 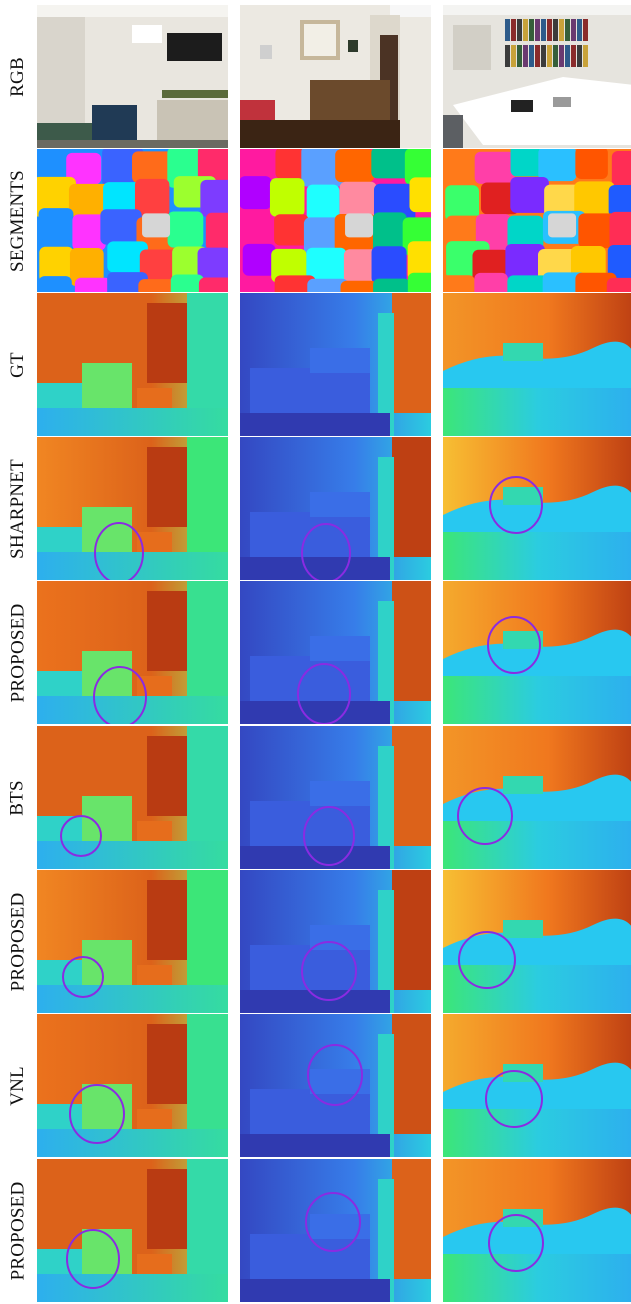 I want to click on row-label-text: SHARPNET, so click(x=18, y=508).